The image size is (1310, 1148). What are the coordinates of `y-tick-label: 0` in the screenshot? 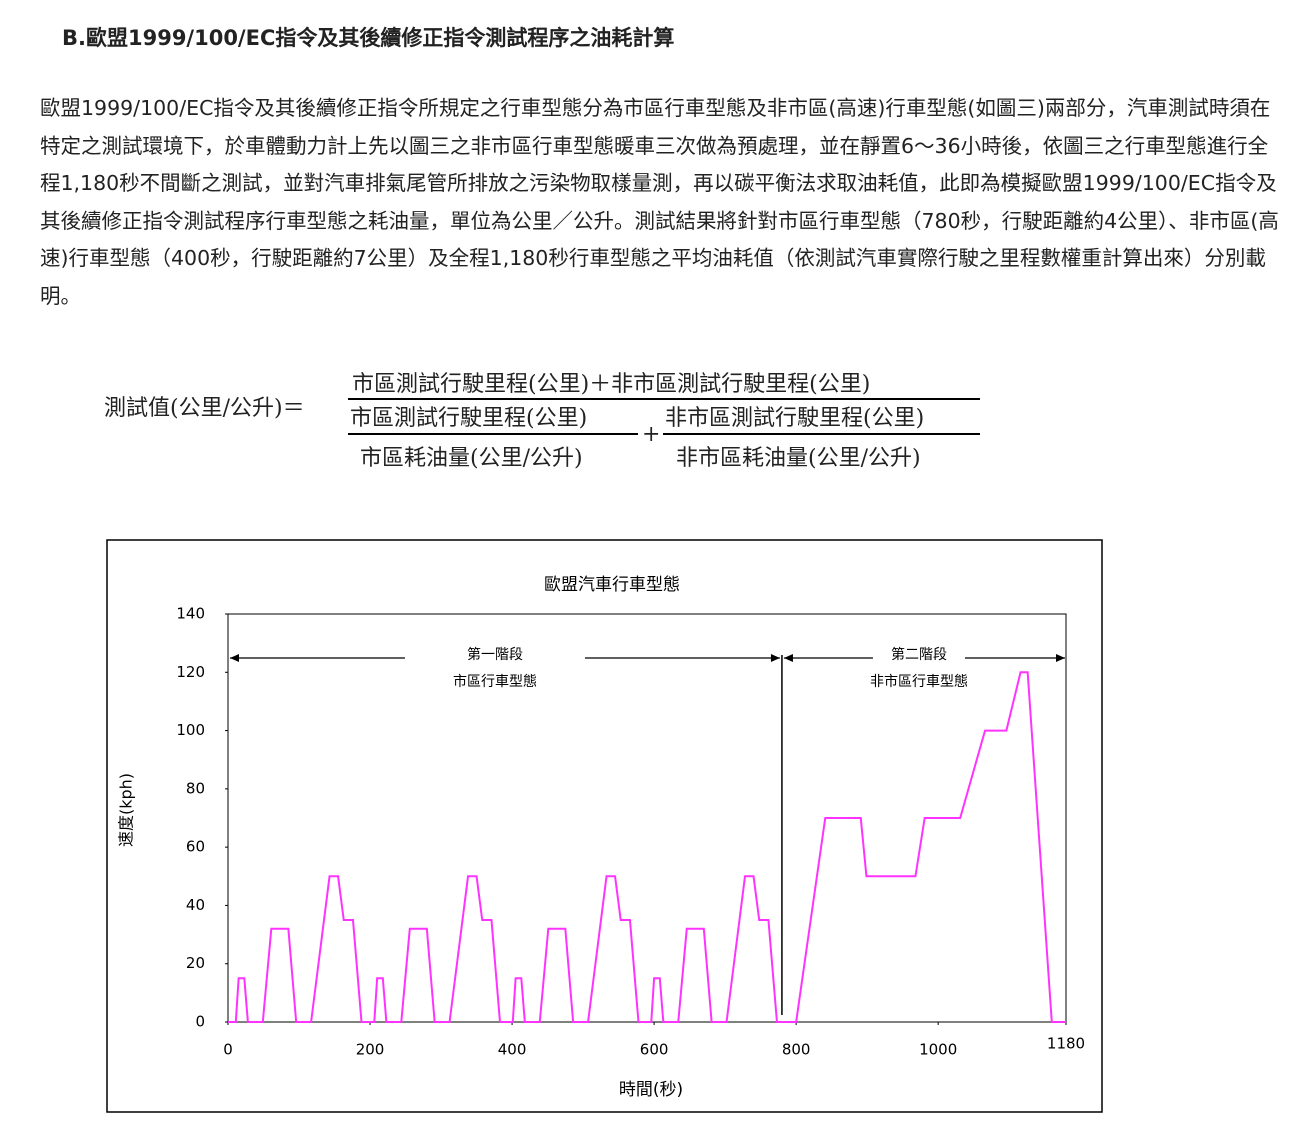 It's located at (200, 1022).